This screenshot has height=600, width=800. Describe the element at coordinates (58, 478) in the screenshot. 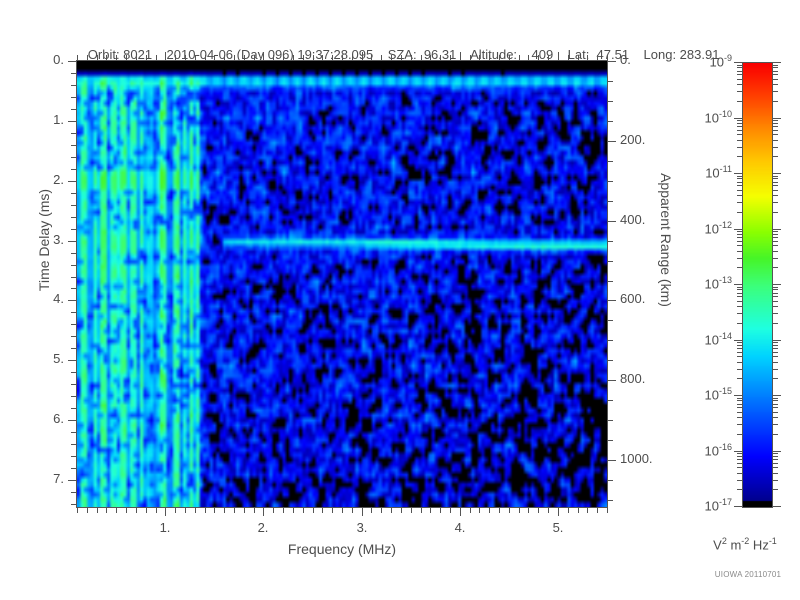

I see `y-axis-left-tick-label: 7.` at that location.